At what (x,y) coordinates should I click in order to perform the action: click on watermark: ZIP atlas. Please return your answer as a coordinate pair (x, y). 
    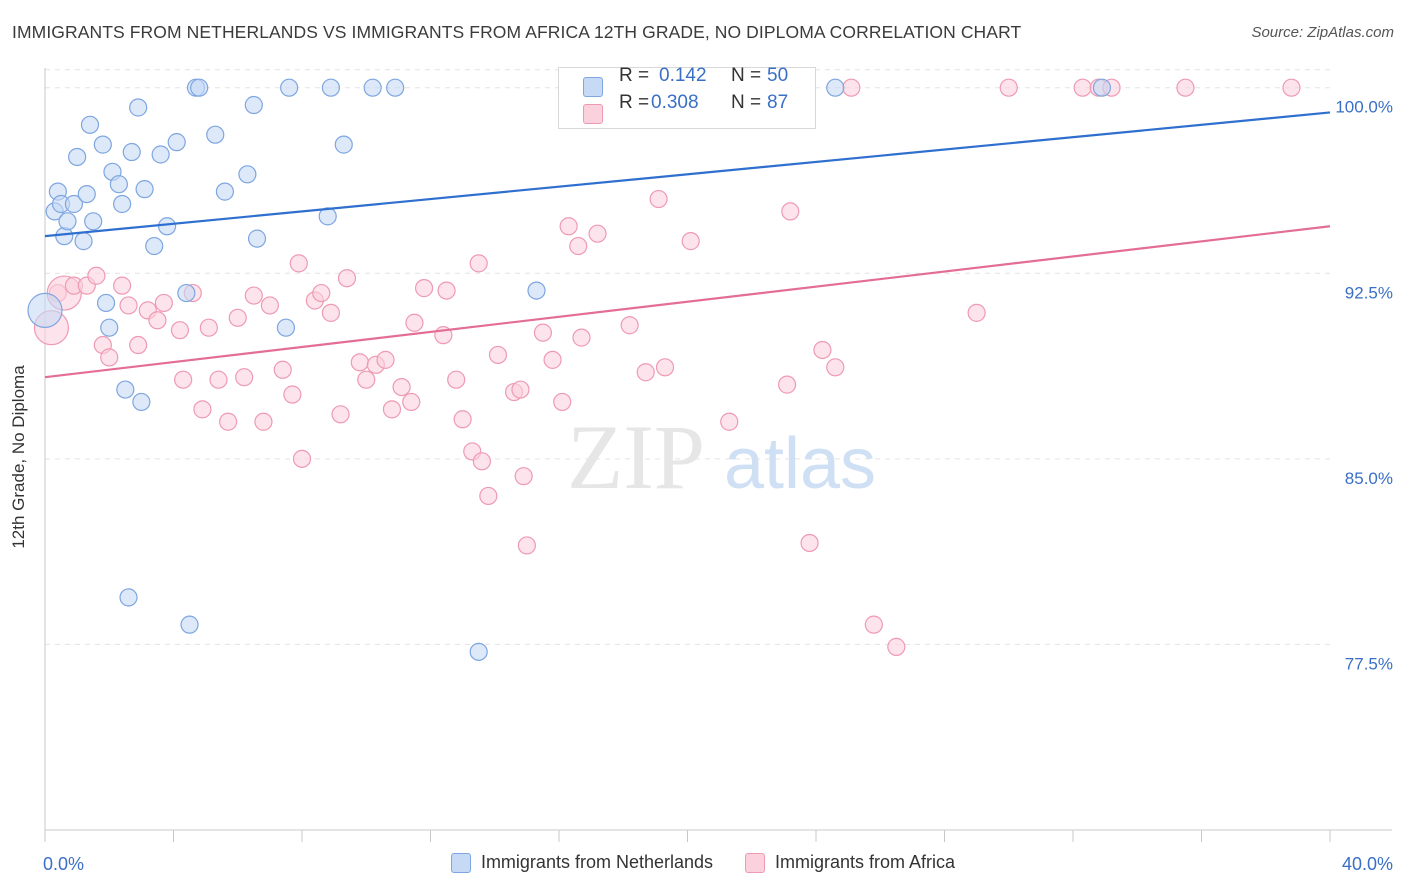
    Looking at the image, I should click on (721, 457).